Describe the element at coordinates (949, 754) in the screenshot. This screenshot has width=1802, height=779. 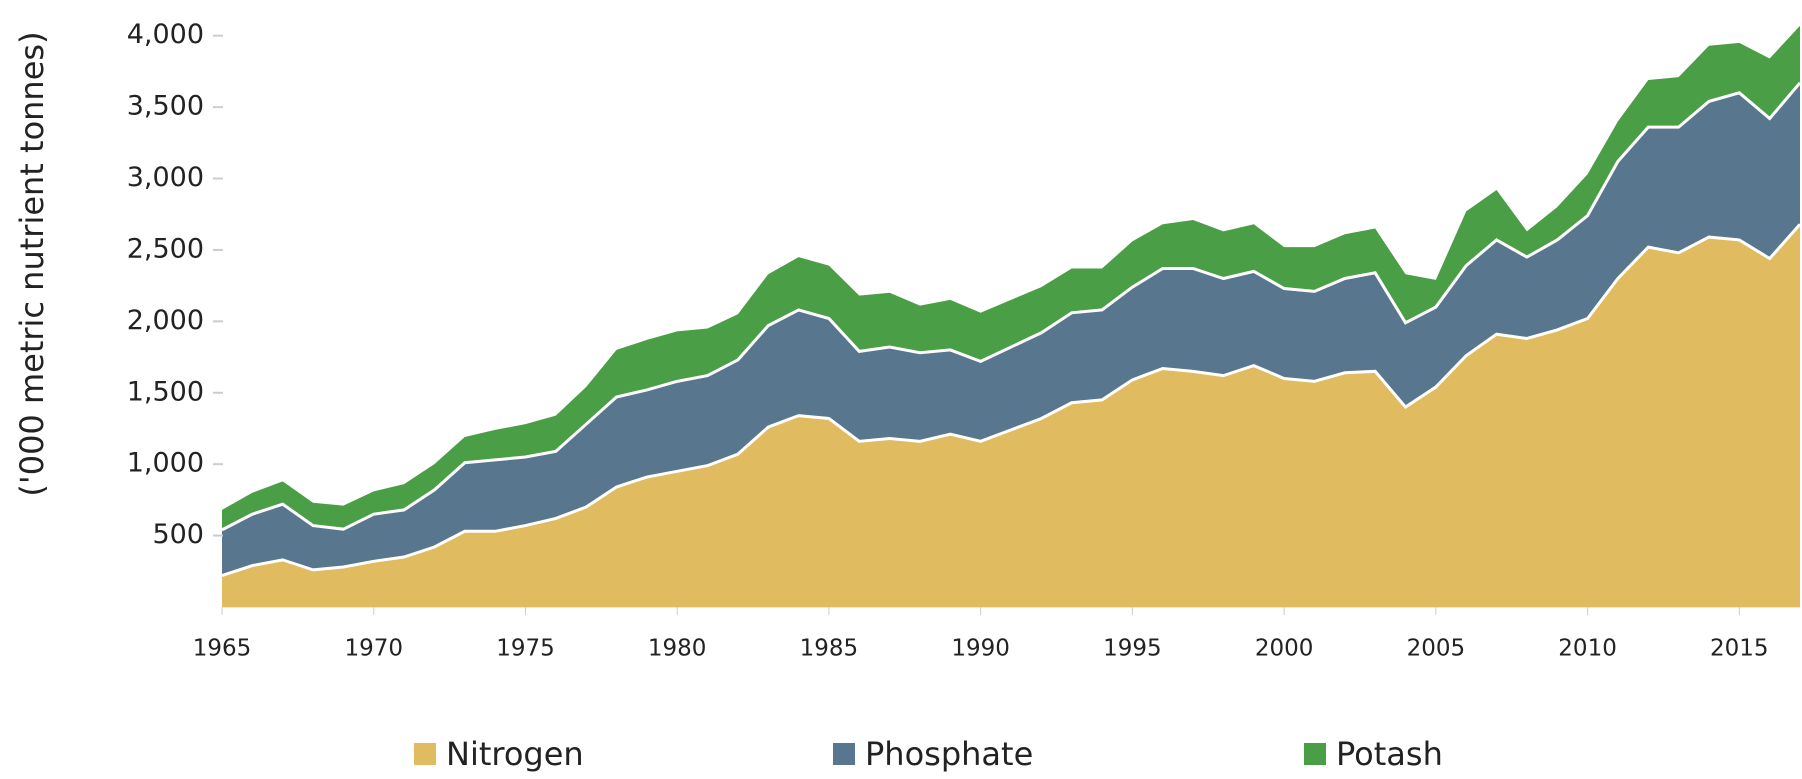
I see `legend-label: Phosphate` at that location.